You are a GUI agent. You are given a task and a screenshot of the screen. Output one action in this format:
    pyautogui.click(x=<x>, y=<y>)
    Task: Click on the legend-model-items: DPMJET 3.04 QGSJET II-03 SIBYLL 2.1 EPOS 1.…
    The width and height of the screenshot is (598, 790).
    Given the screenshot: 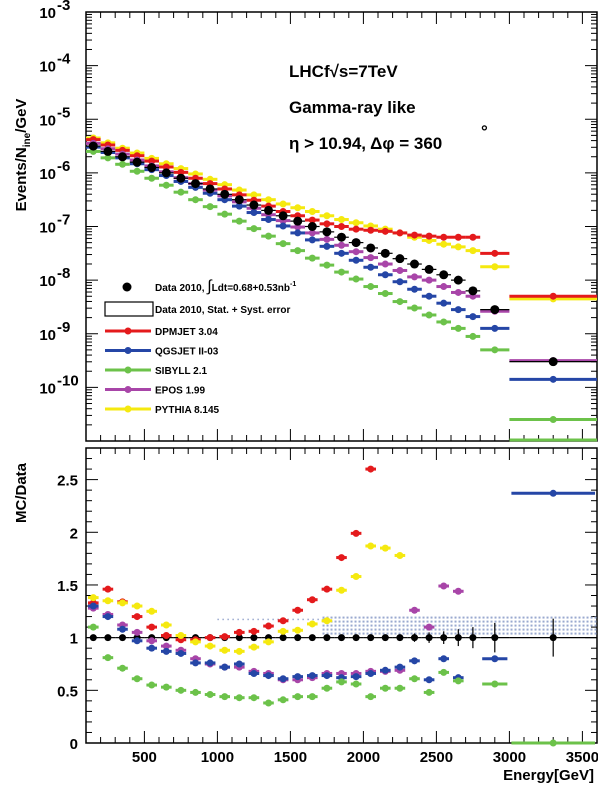 What is the action you would take?
    pyautogui.click(x=162, y=371)
    